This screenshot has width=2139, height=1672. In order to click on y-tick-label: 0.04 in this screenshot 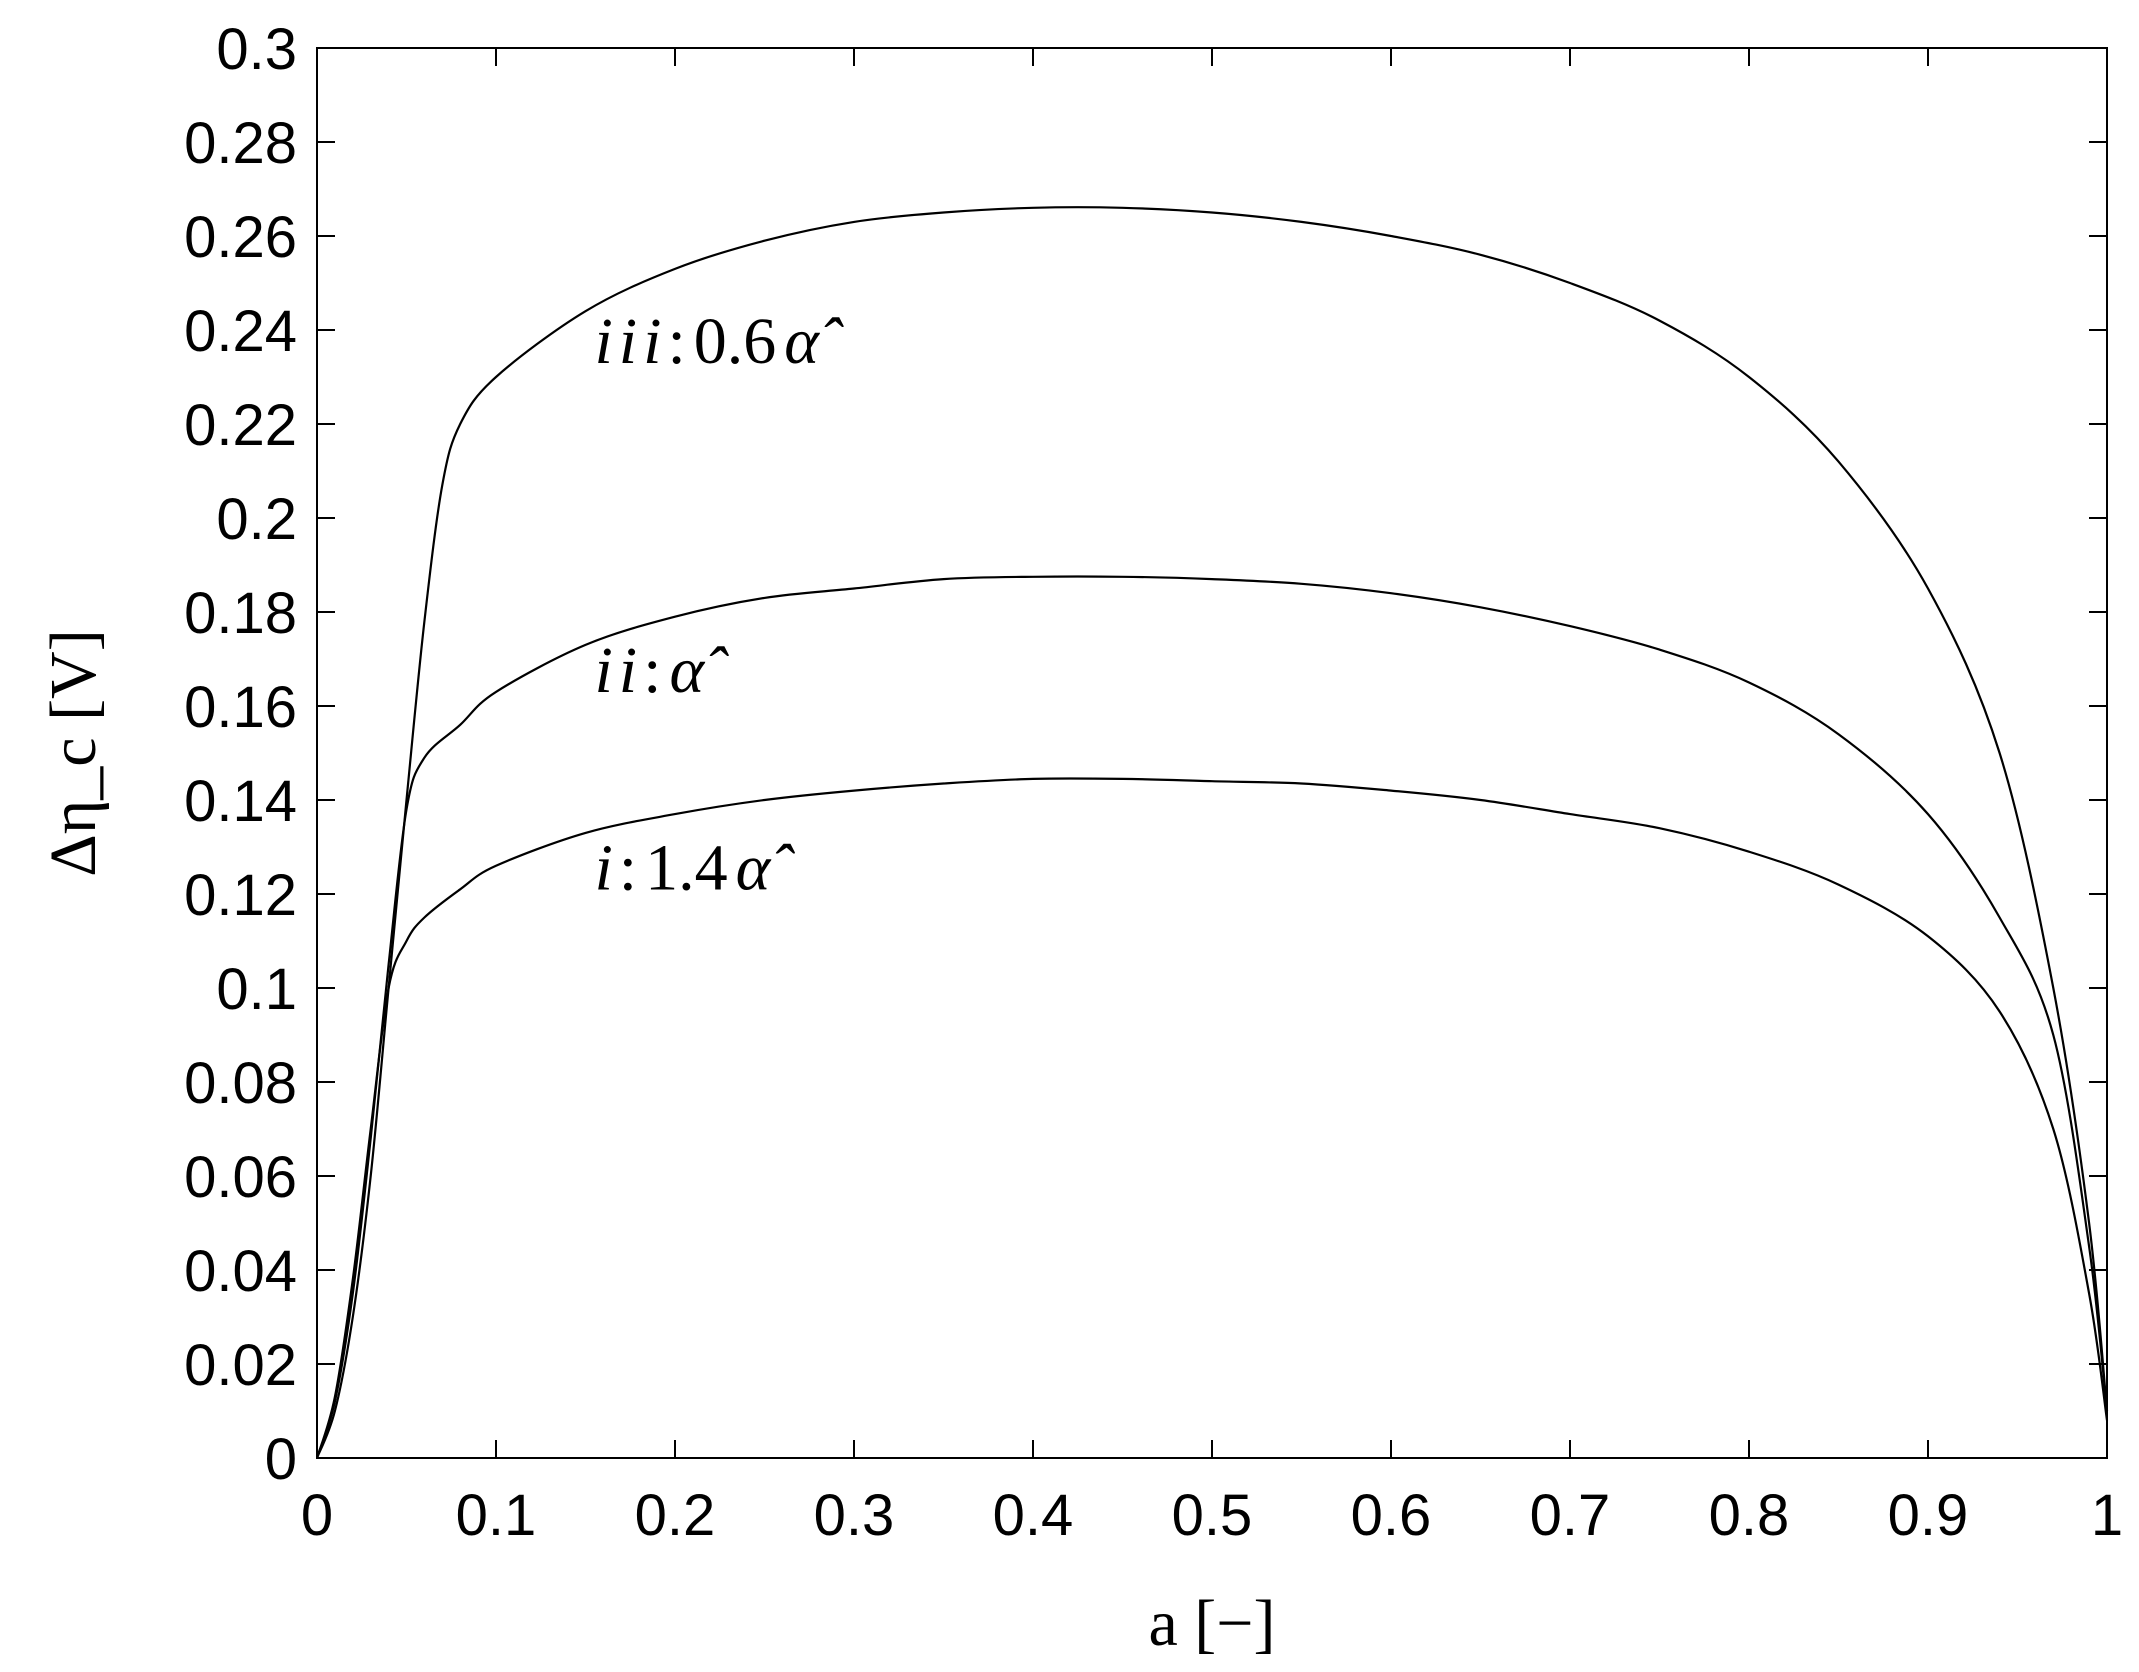, I will do `click(240, 1271)`.